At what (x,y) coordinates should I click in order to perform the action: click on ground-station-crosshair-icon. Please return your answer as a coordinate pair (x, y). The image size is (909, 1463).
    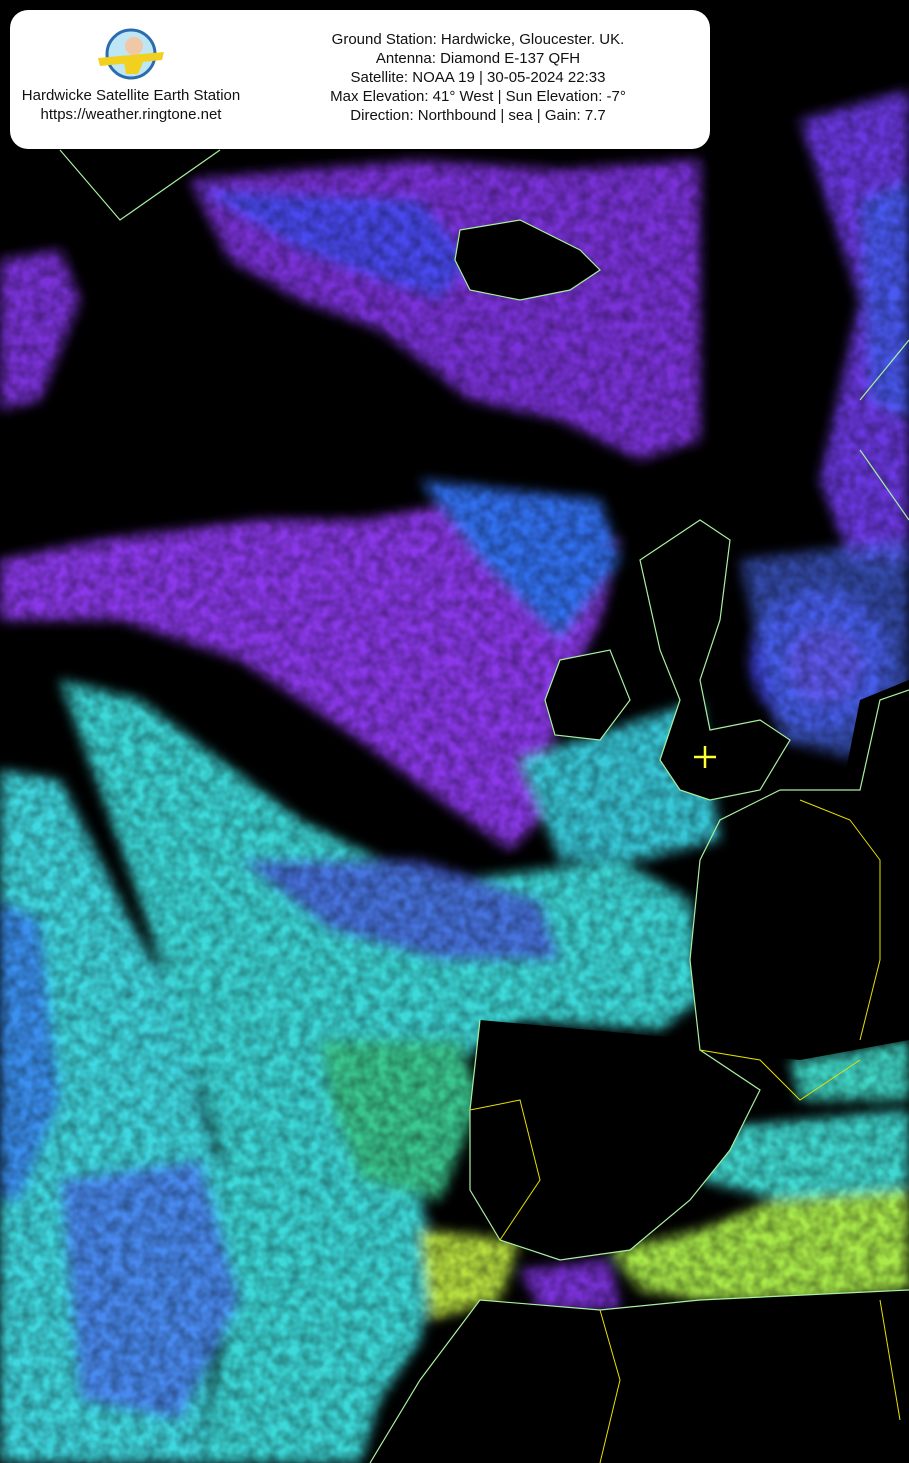
    Looking at the image, I should click on (705, 757).